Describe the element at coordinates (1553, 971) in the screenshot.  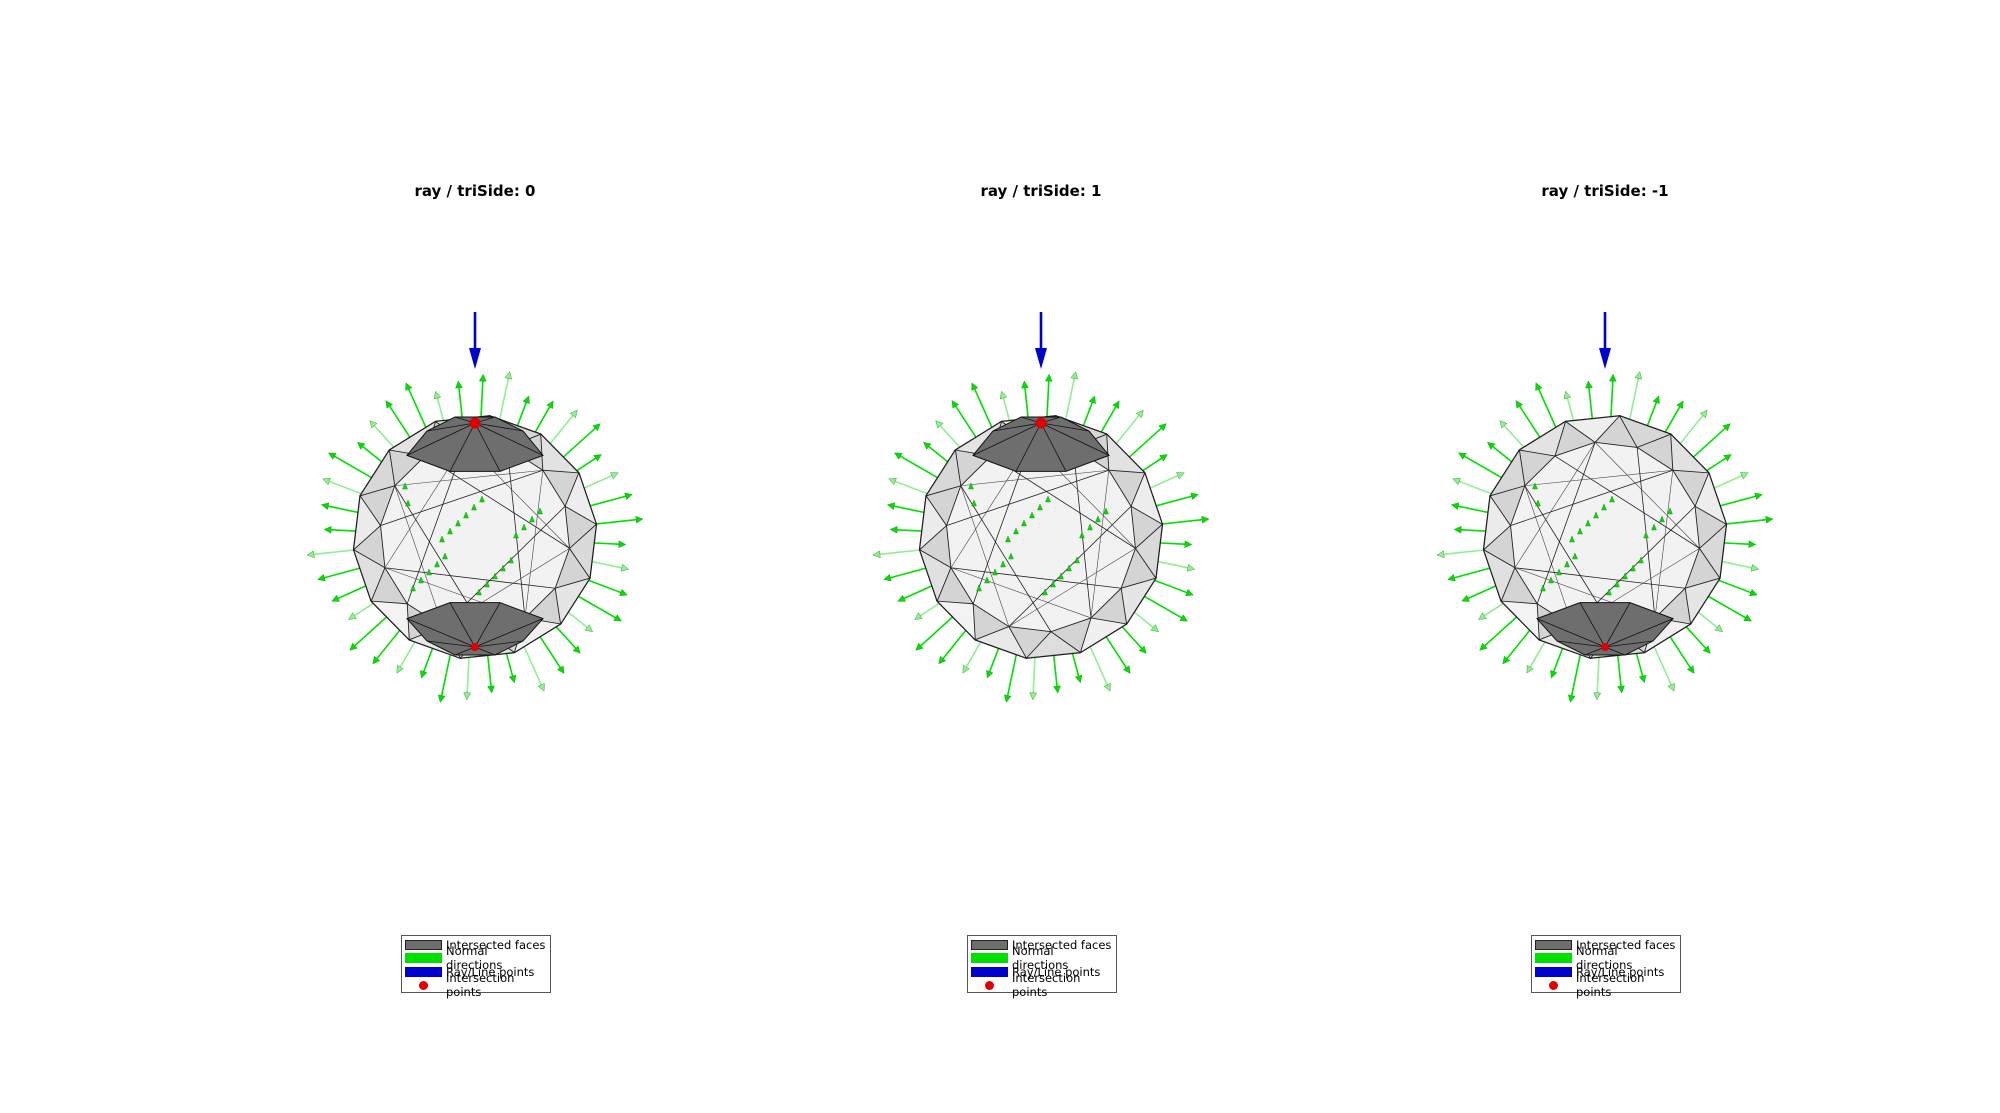
I see `ray-swatch` at that location.